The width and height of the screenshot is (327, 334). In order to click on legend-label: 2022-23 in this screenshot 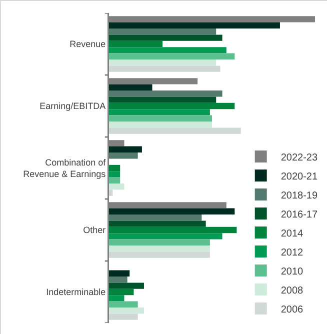, I will do `click(299, 158)`.